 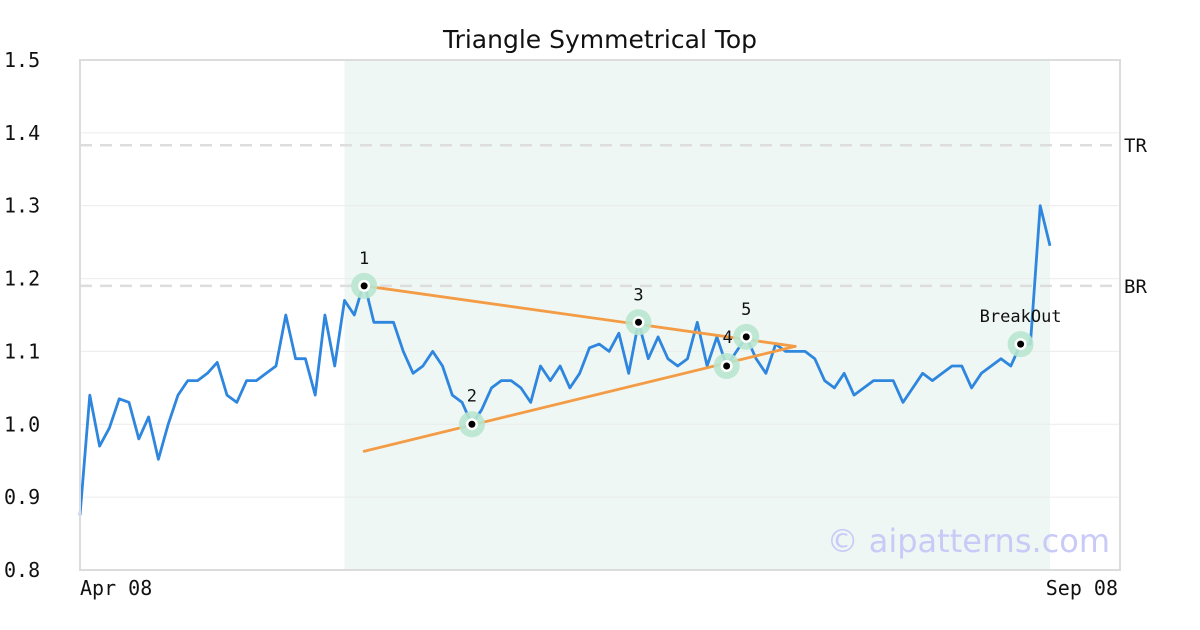 What do you see at coordinates (22, 315) in the screenshot?
I see `y-axis-ticks: 1.5 1.4 1.3 1.2 1.1 1.0 0.9 0.8` at bounding box center [22, 315].